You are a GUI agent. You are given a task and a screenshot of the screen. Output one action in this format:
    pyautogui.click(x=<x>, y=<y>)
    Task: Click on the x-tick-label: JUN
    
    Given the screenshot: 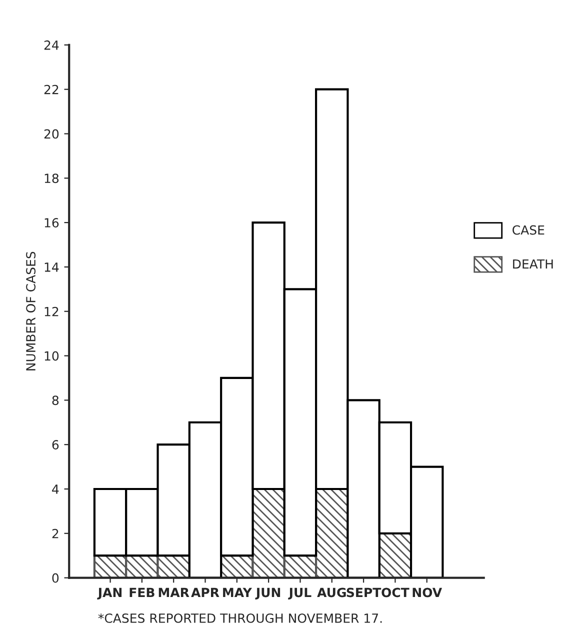 What is the action you would take?
    pyautogui.click(x=267, y=594)
    